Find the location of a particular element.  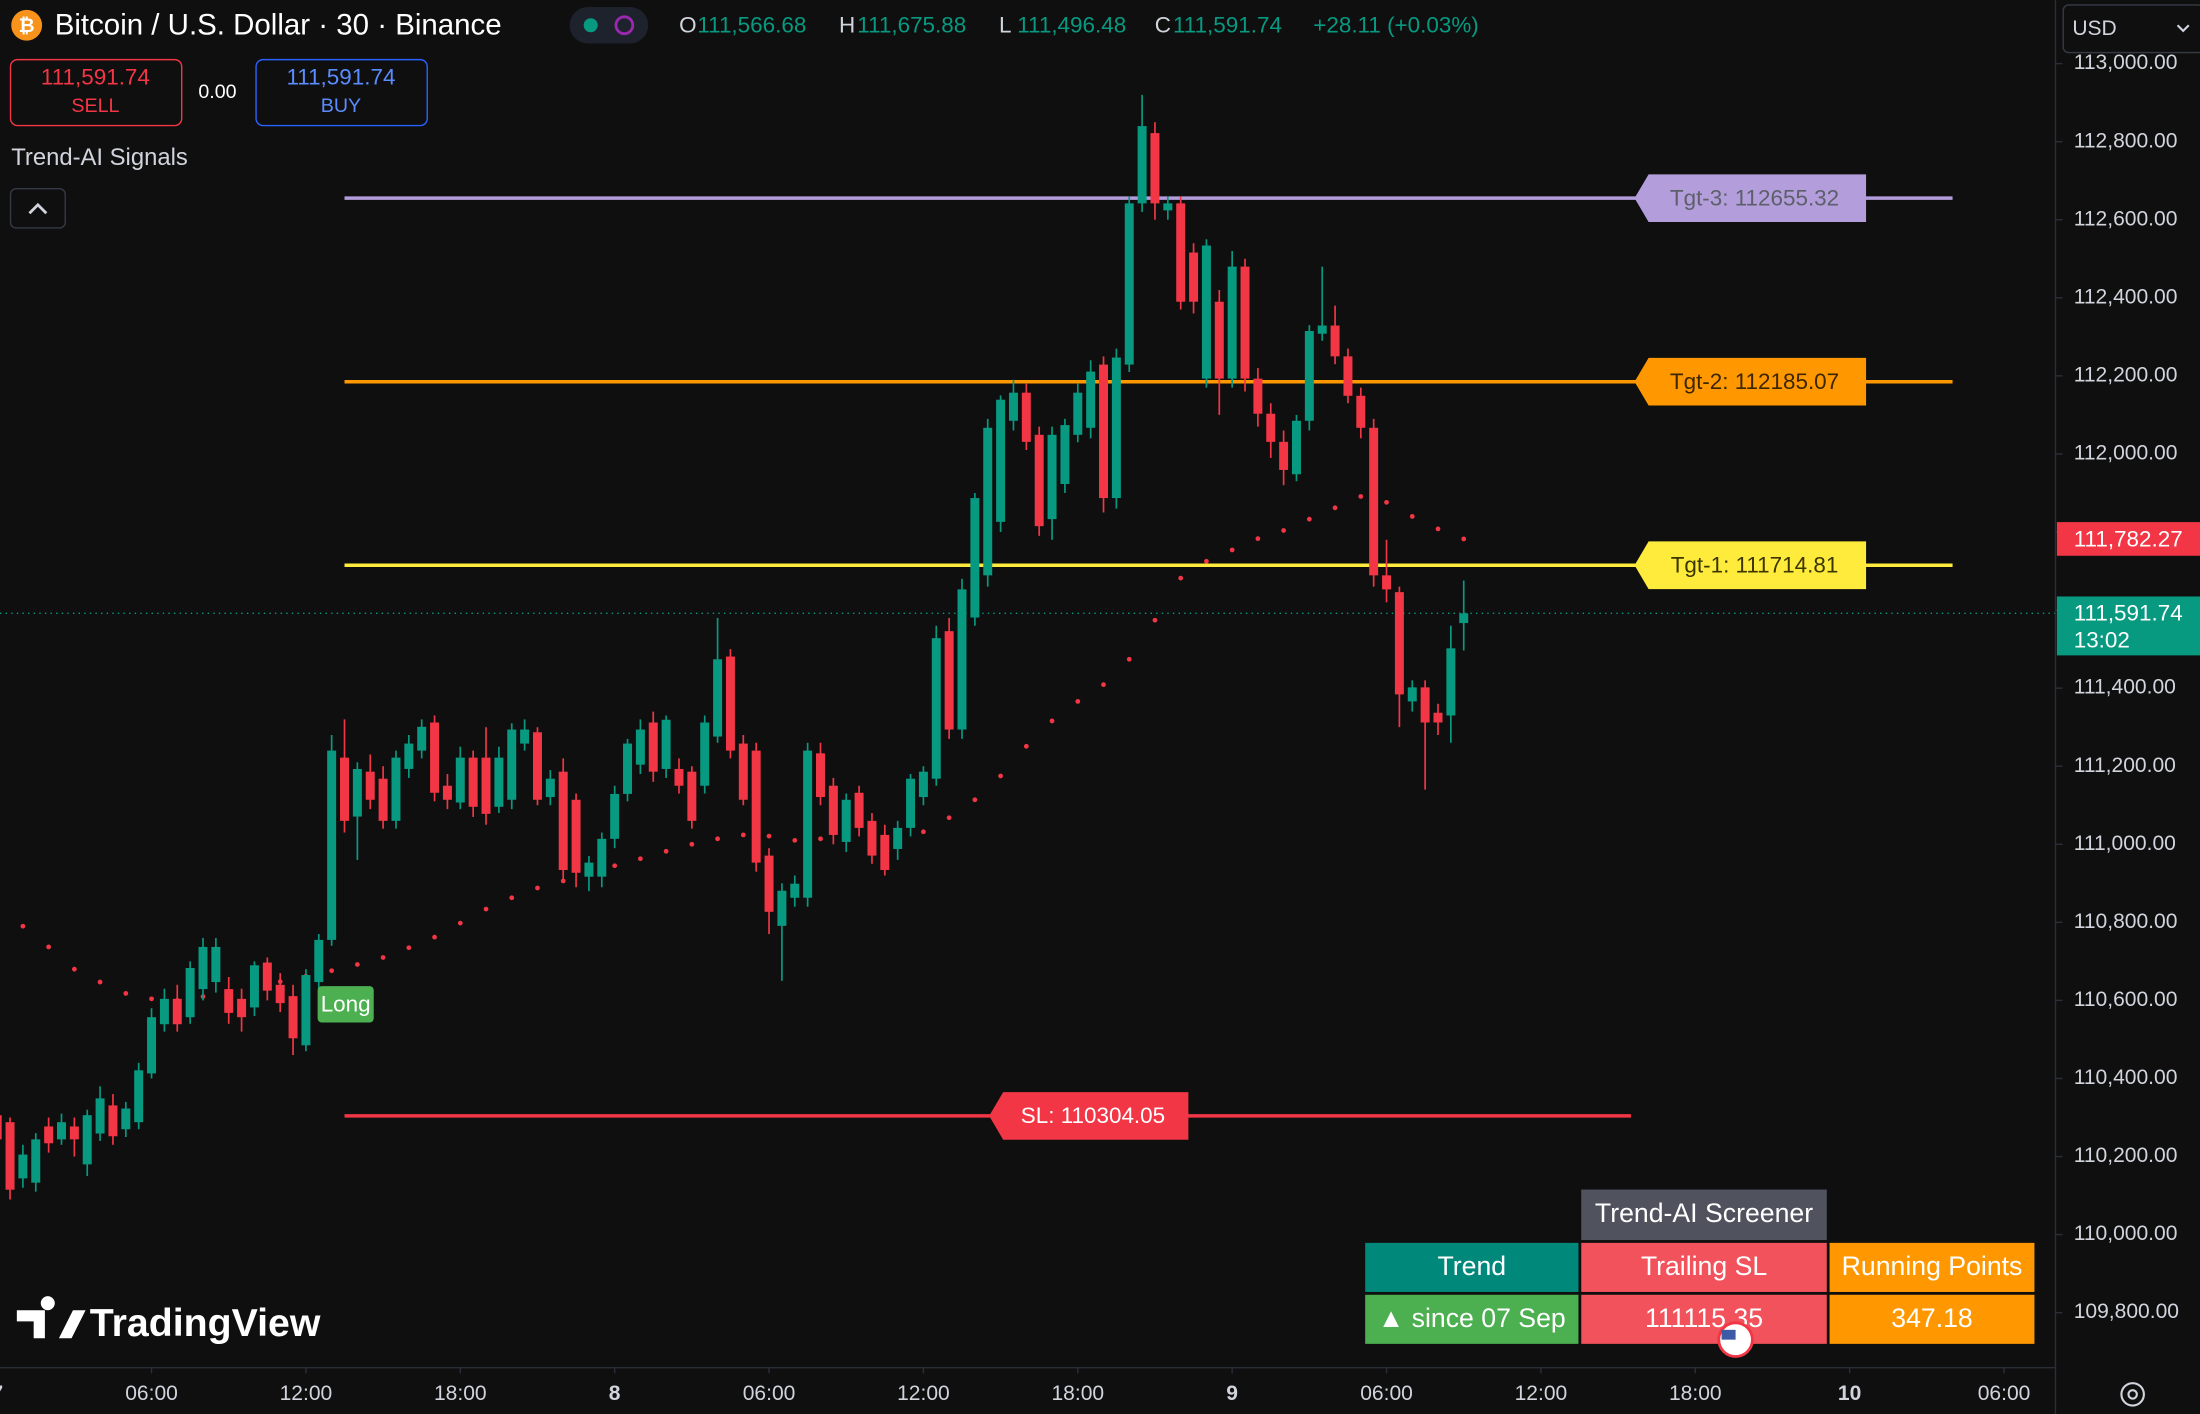

collapse-button is located at coordinates (37, 208).